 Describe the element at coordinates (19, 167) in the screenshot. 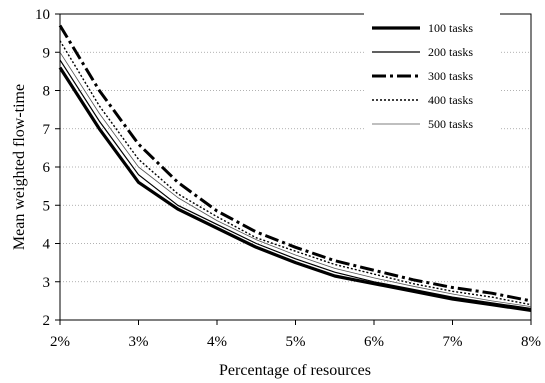

I see `y-axis-label: Mean weighted flow-time` at that location.